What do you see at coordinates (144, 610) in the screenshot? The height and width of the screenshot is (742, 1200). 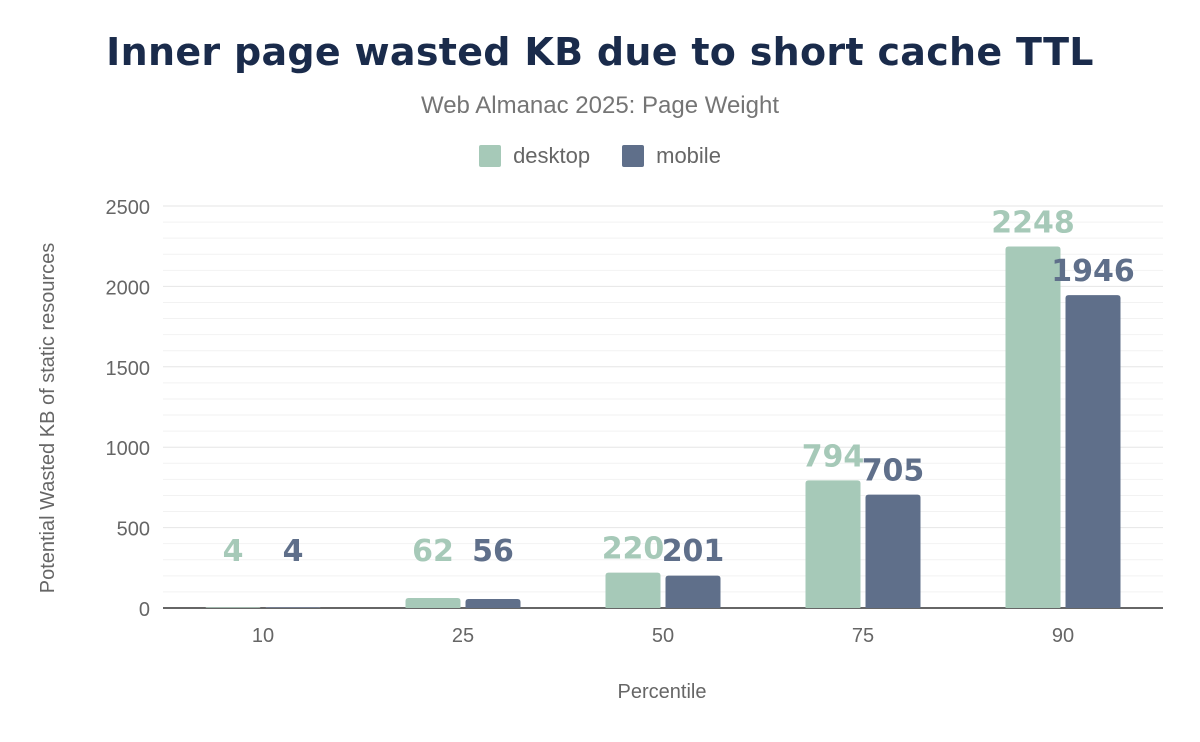 I see `y-tick-label: 0` at bounding box center [144, 610].